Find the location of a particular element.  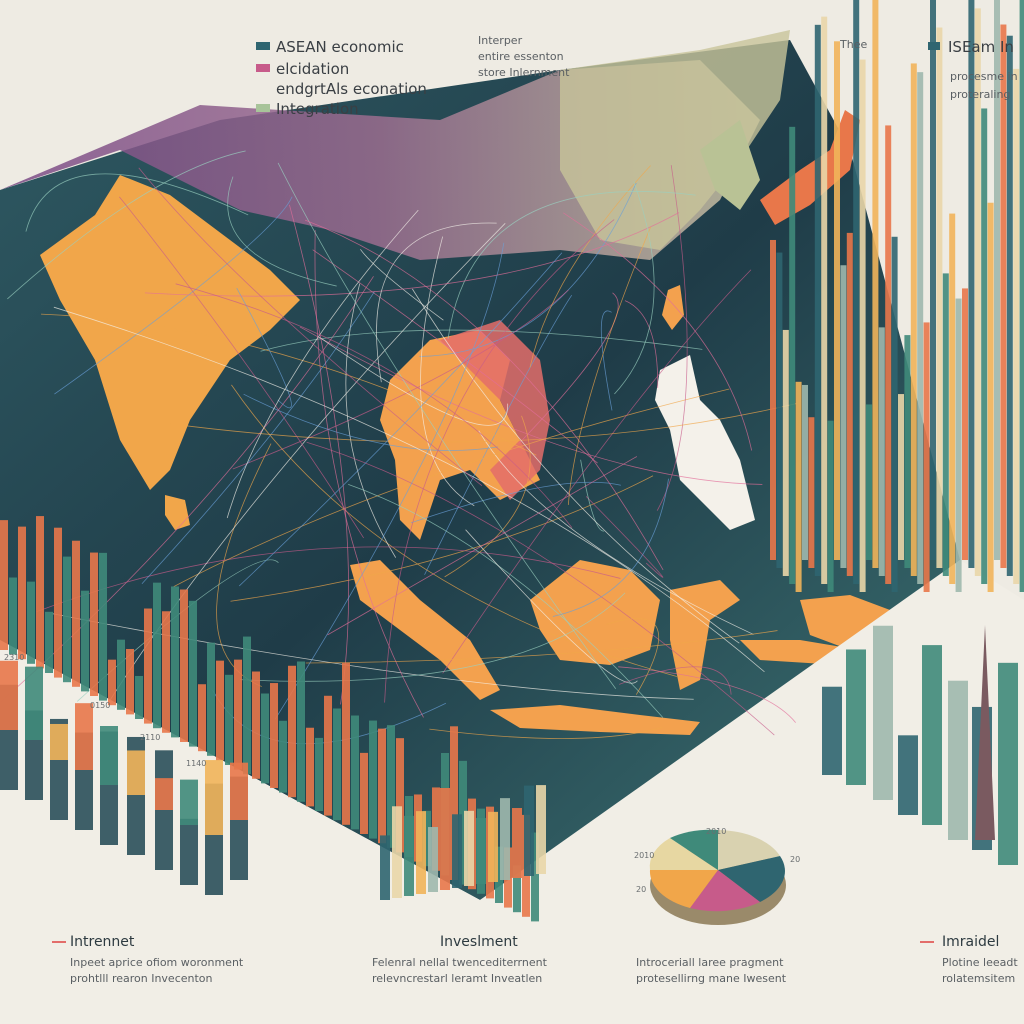

sumatra is located at coordinates (425, 630).